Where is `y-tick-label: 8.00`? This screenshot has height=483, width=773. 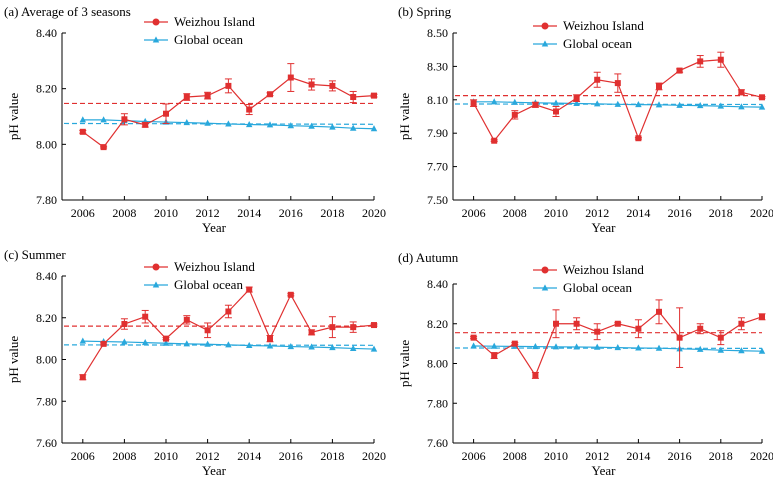 y-tick-label: 8.00 is located at coordinates (46, 144).